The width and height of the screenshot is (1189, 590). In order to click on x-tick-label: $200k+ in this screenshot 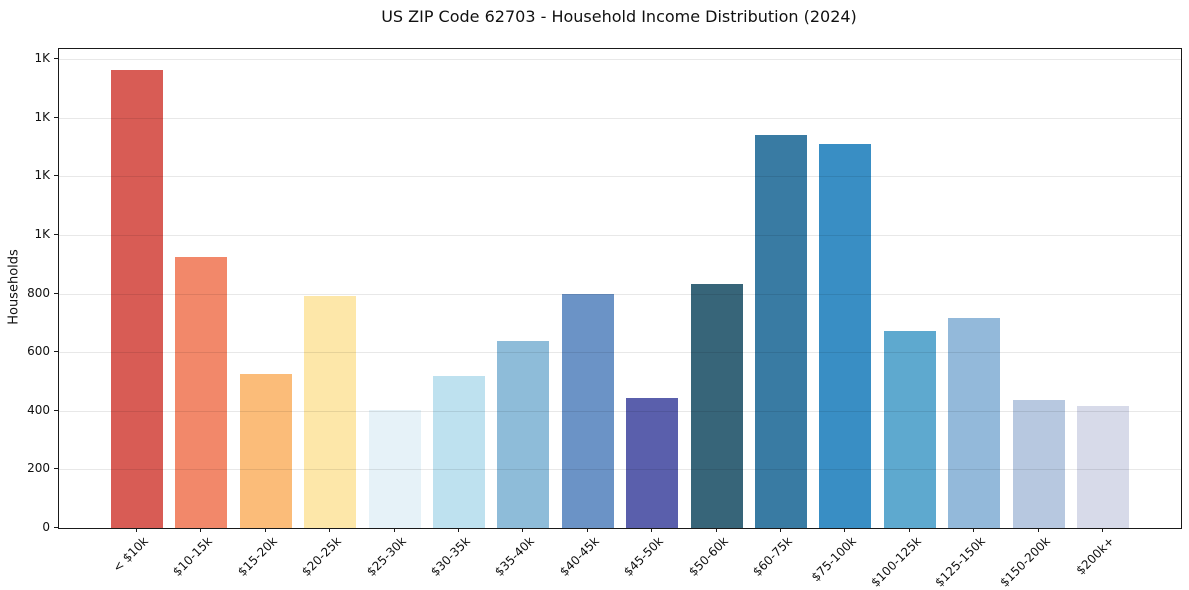, I will do `click(1095, 556)`.